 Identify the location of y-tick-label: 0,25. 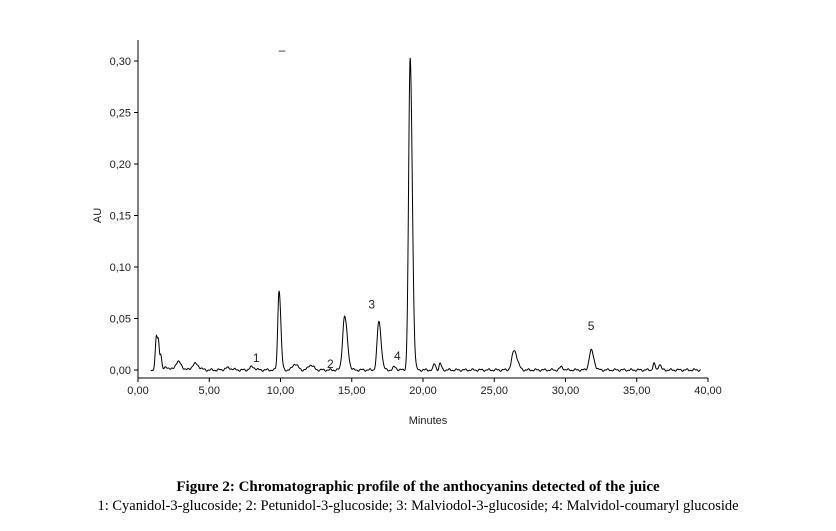
(120, 114).